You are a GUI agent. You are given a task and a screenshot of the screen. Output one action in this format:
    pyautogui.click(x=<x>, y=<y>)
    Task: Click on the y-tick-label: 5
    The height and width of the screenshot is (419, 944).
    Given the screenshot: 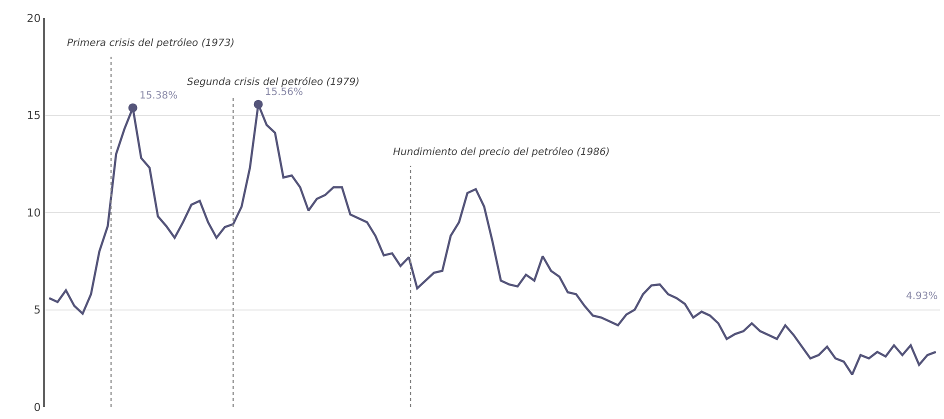 What is the action you would take?
    pyautogui.click(x=37, y=310)
    